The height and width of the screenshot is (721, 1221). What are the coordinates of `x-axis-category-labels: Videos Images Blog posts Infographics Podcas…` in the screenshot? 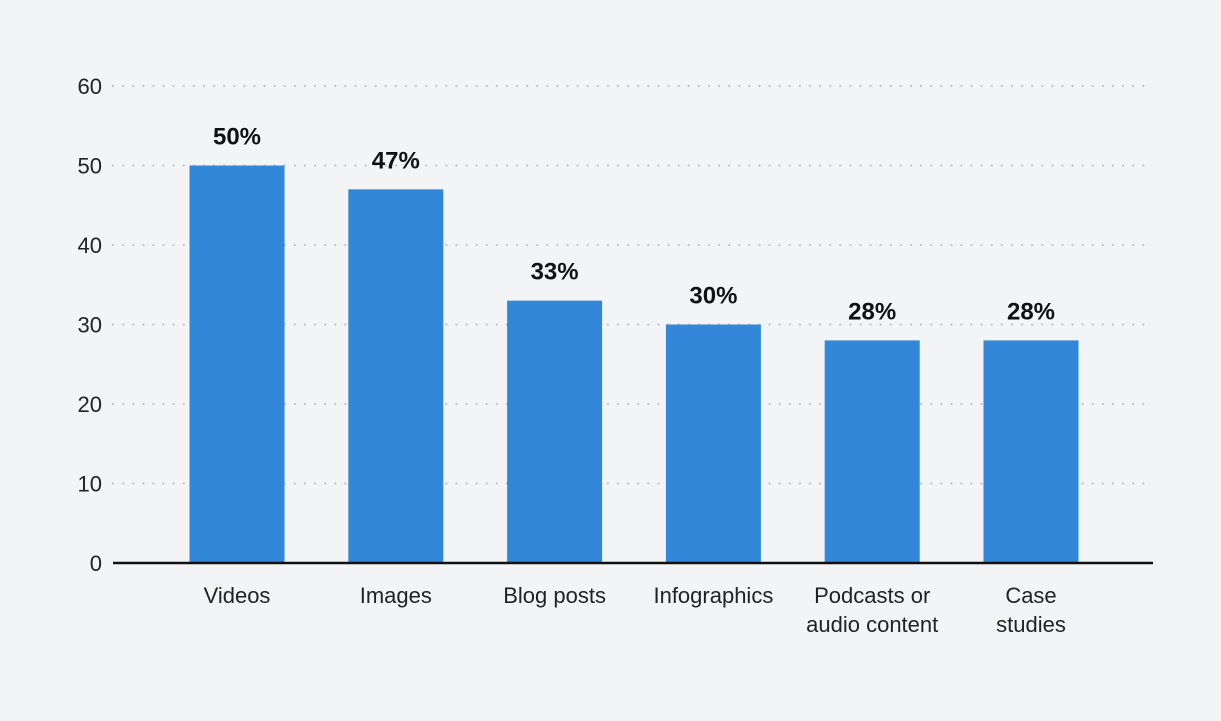 It's located at (635, 610).